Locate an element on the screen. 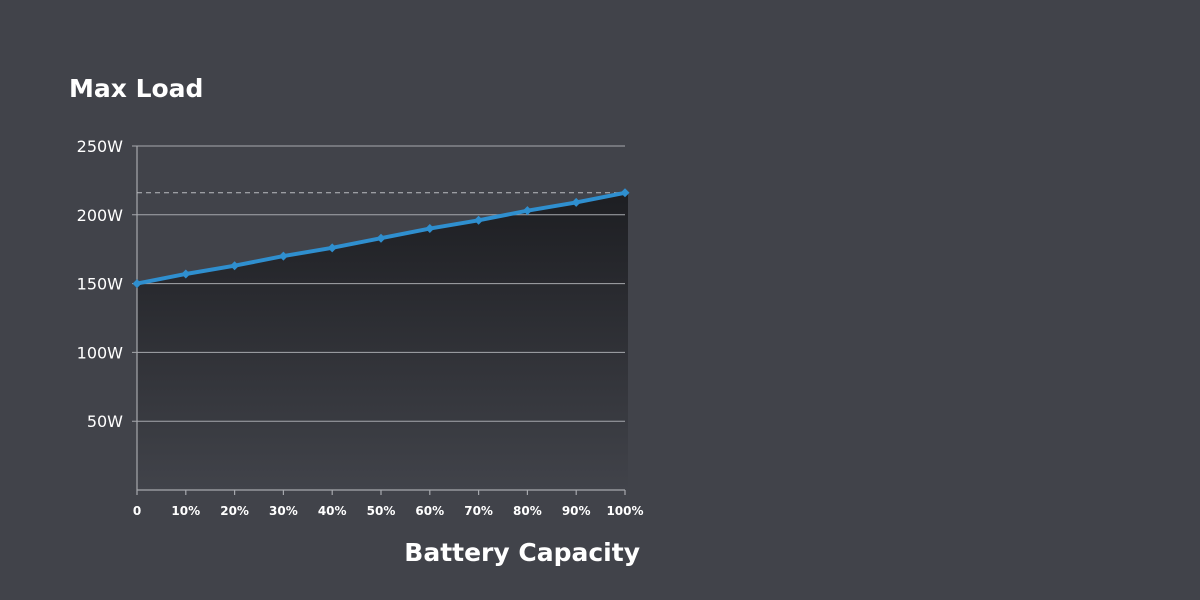 This screenshot has height=600, width=1200. x-tick-label: 60% is located at coordinates (429, 511).